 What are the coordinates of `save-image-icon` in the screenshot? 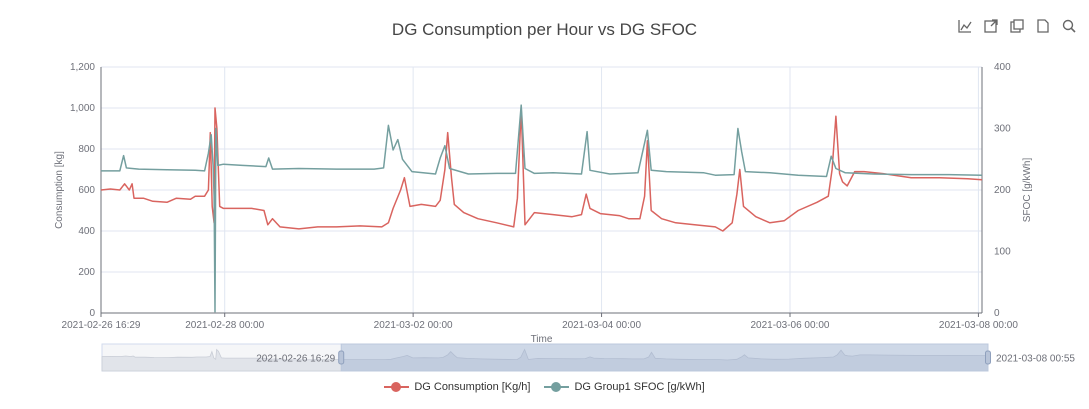 It's located at (1017, 26).